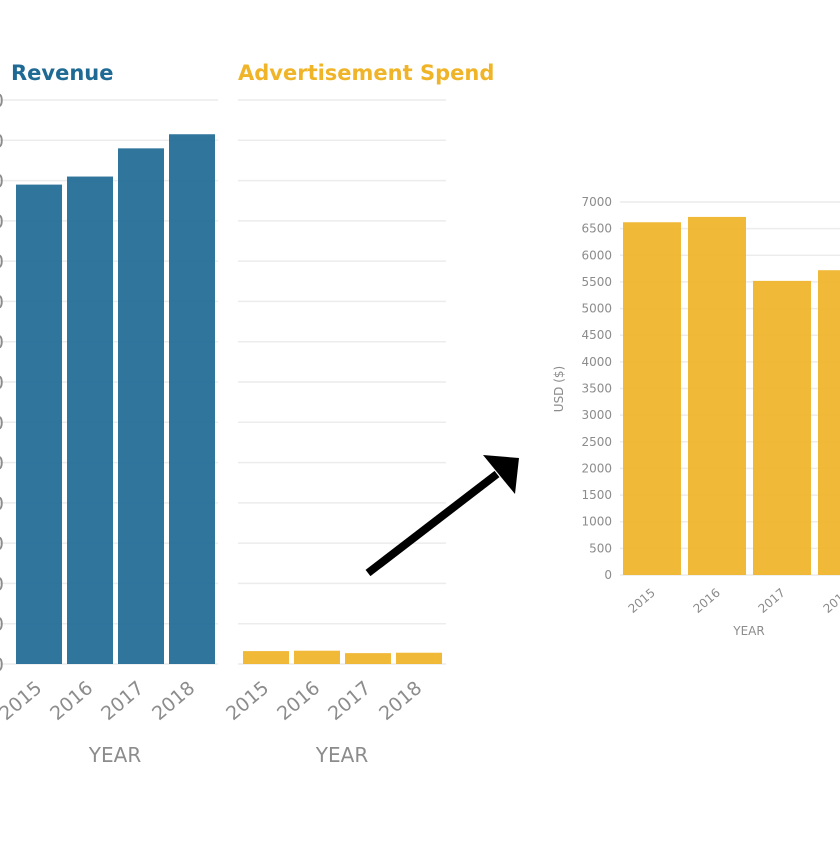 The width and height of the screenshot is (840, 846). What do you see at coordinates (2, 141) in the screenshot?
I see `y-tick-label: 130,000` at bounding box center [2, 141].